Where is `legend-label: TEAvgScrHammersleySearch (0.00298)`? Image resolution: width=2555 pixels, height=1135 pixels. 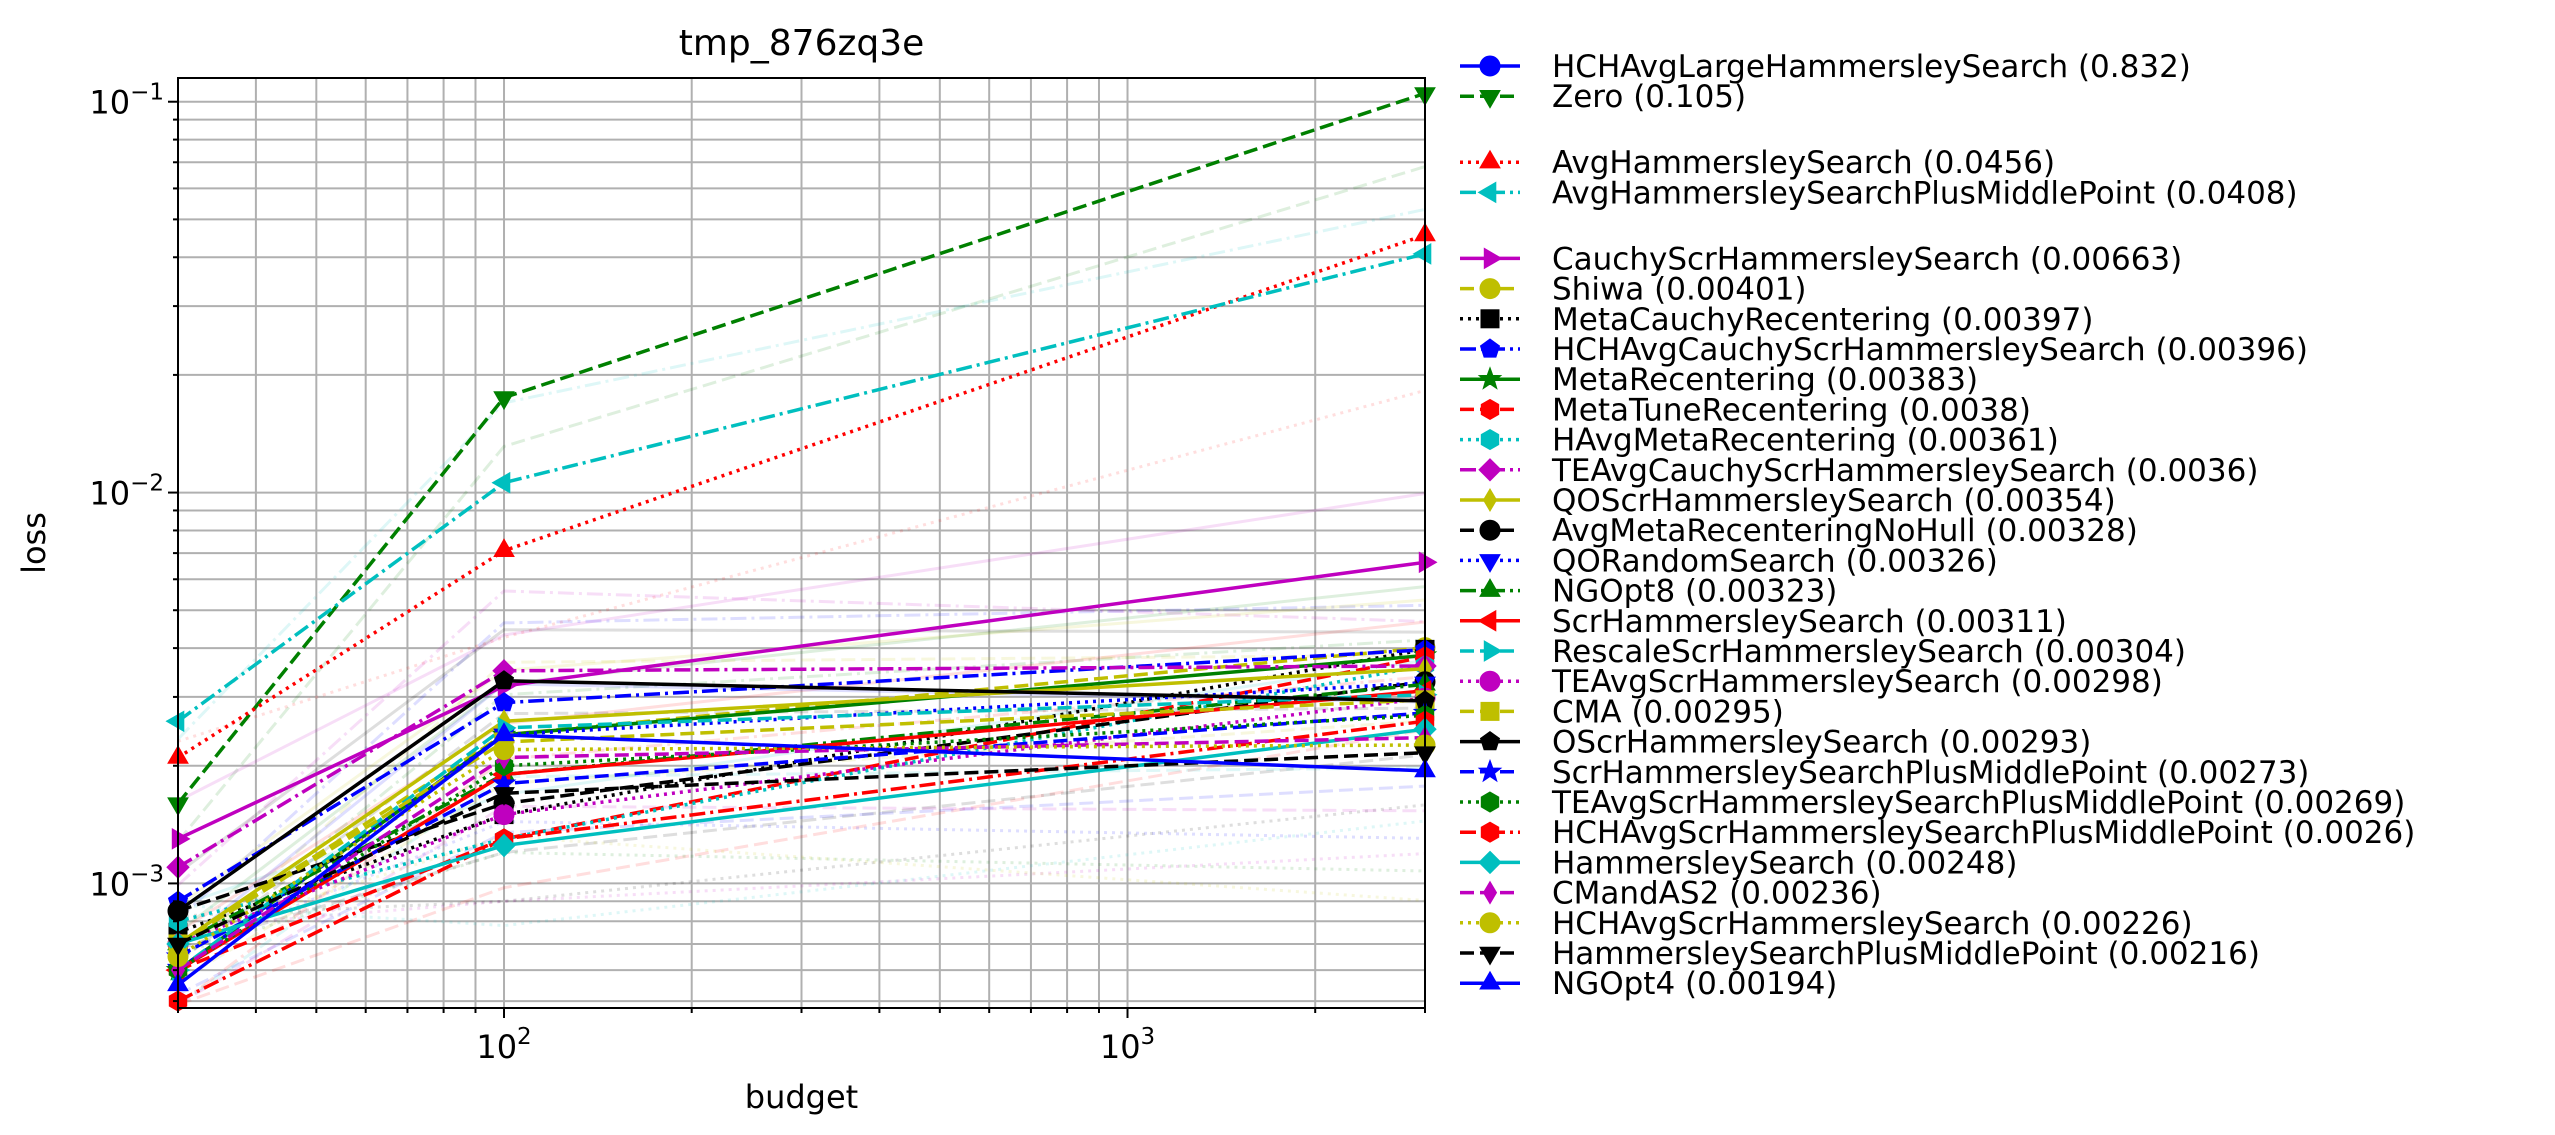
legend-label: TEAvgScrHammersleySearch (0.00298) is located at coordinates (1857, 682).